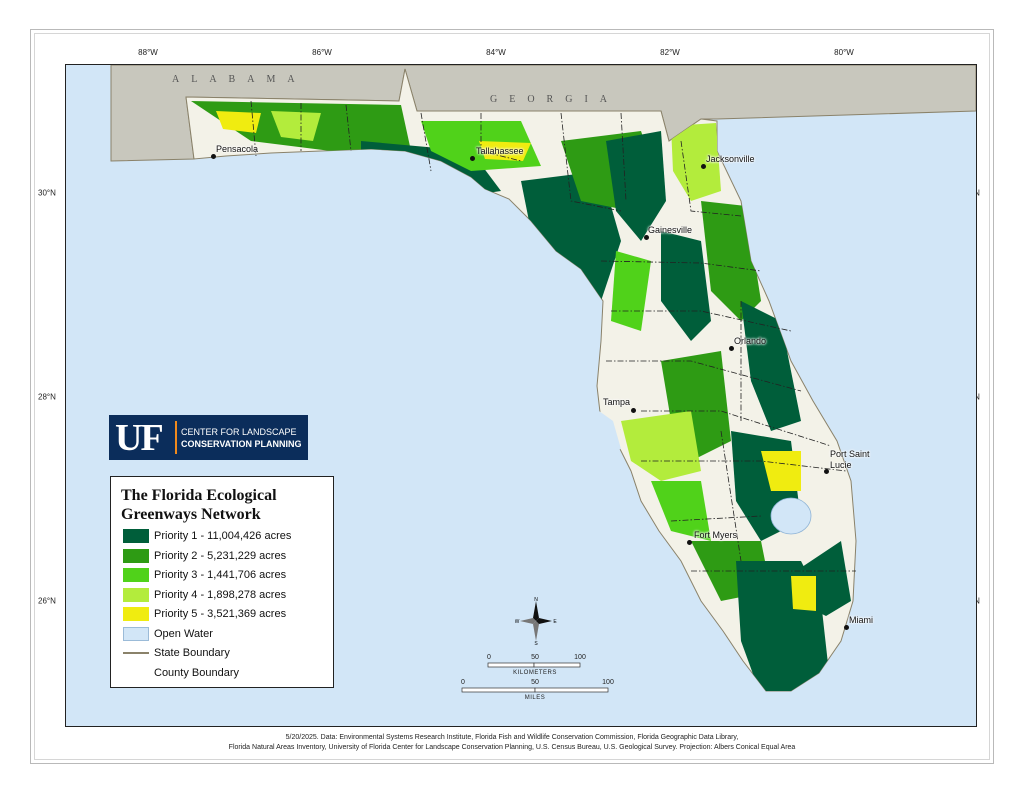  What do you see at coordinates (136, 634) in the screenshot?
I see `legend-swatch-open-water` at bounding box center [136, 634].